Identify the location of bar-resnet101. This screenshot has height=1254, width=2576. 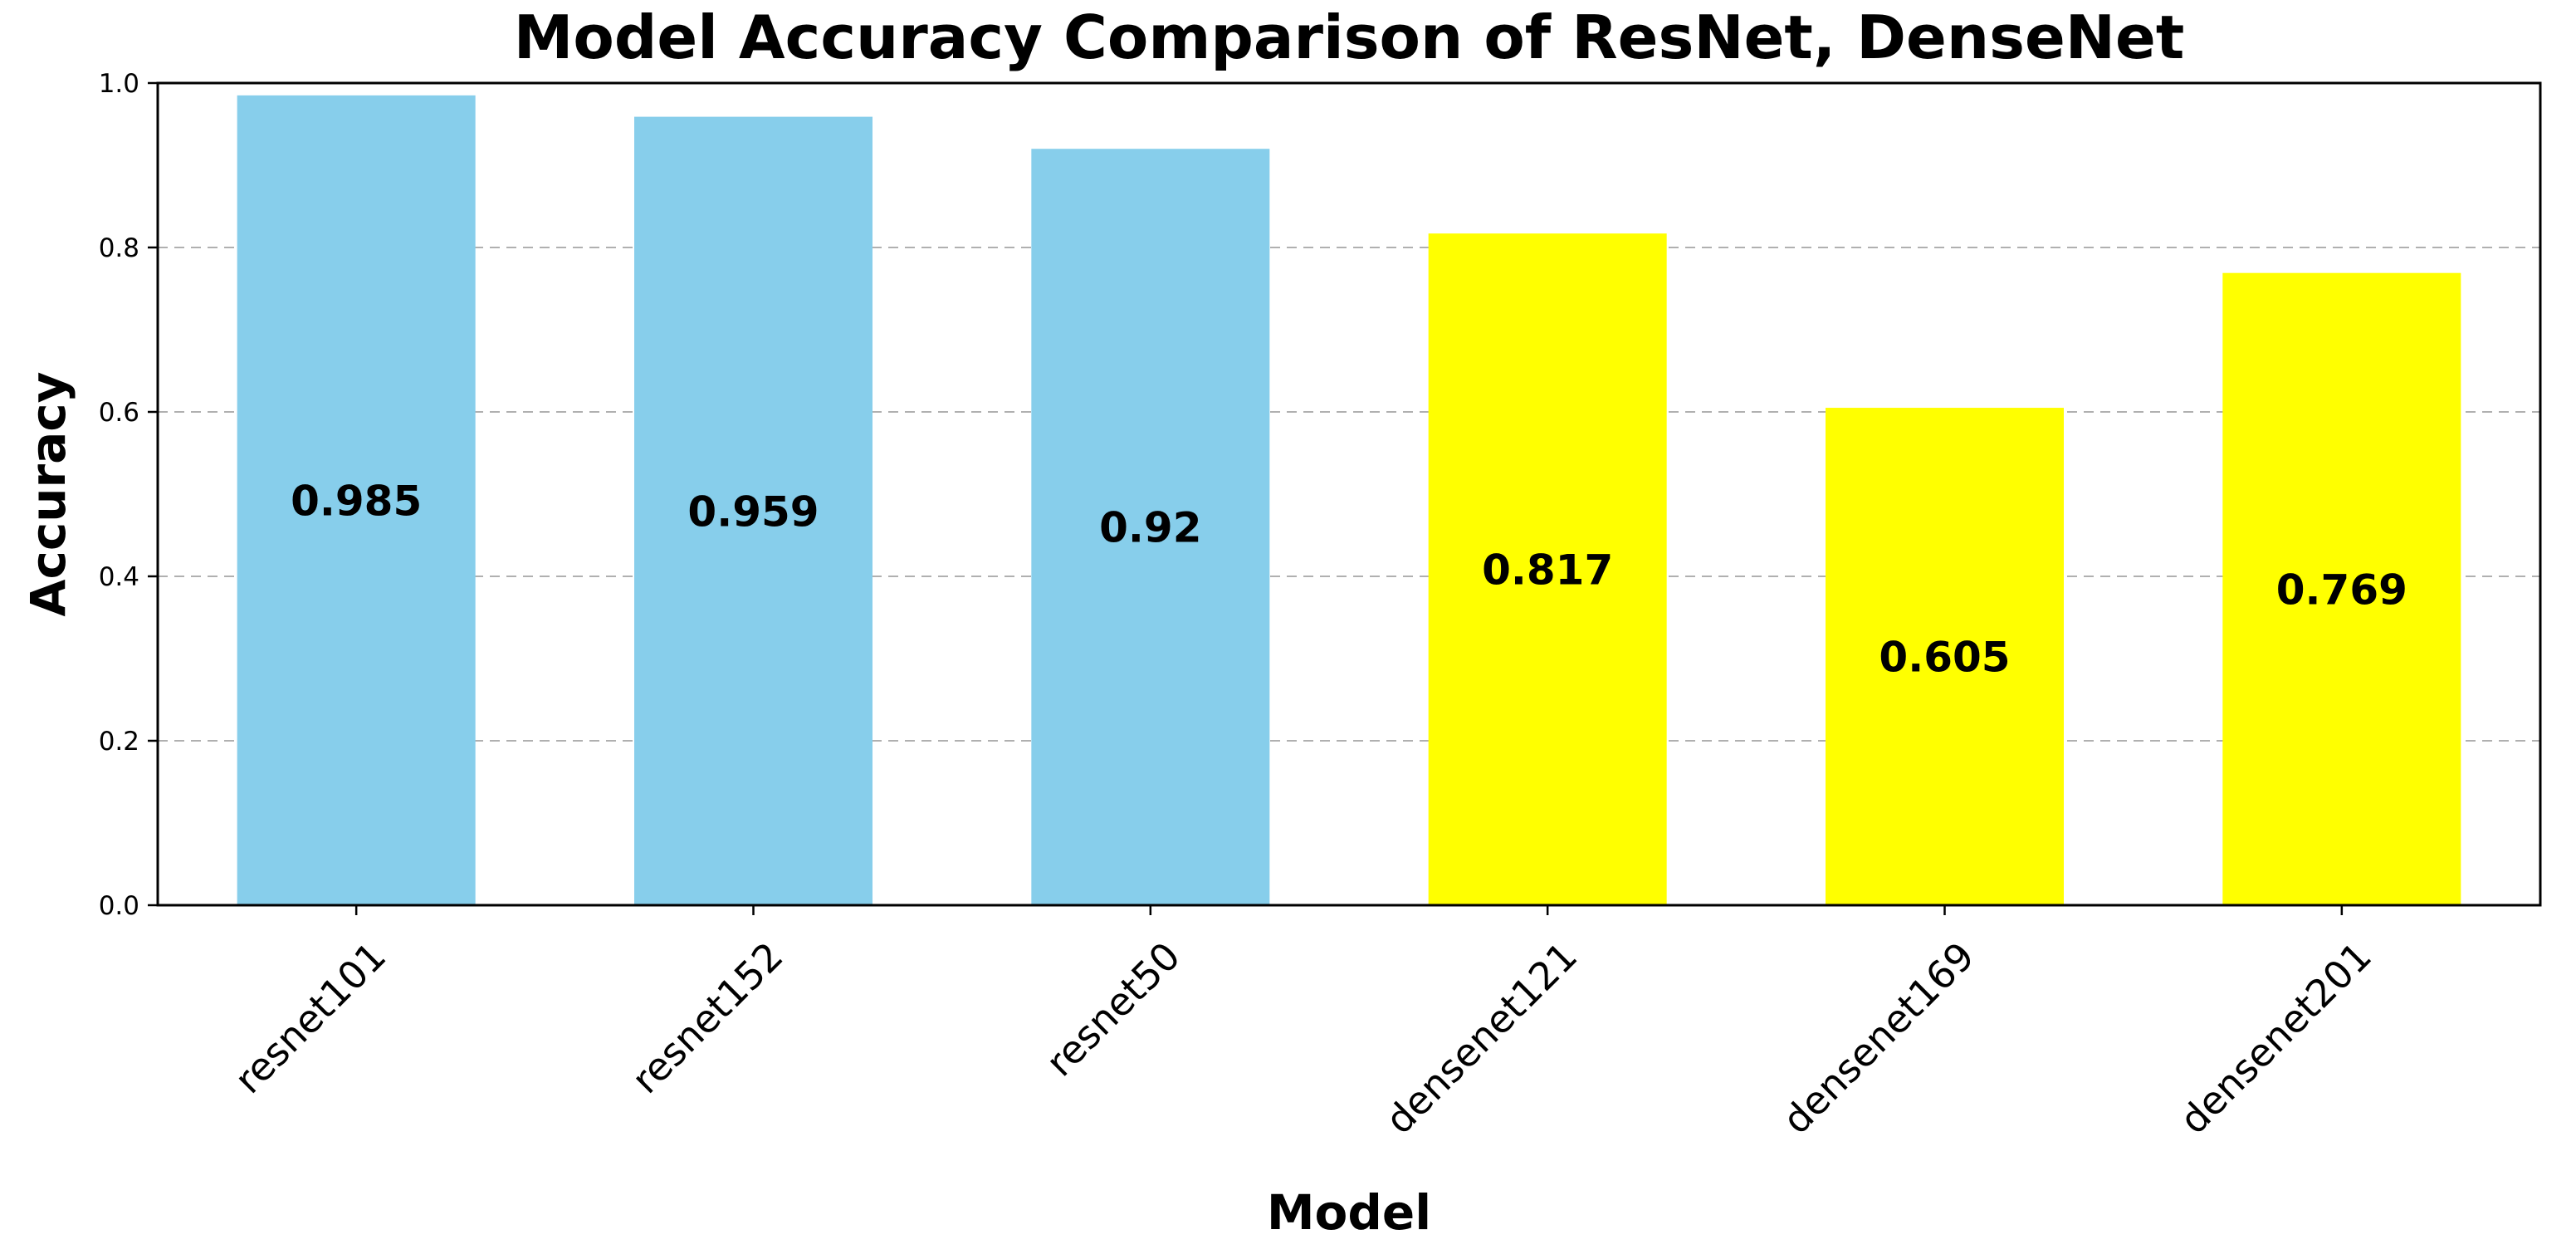
(356, 501).